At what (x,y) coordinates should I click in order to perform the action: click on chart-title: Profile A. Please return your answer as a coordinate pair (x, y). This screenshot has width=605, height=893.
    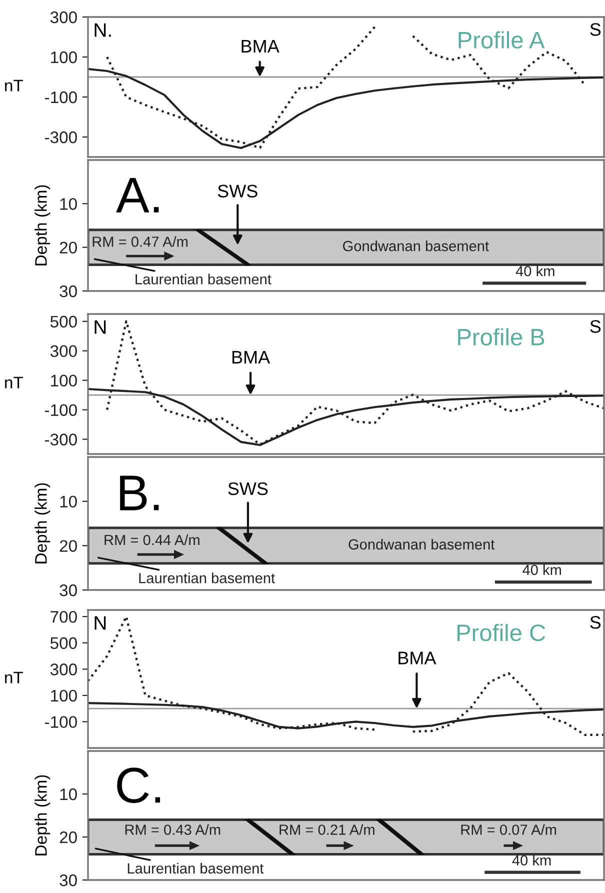
    Looking at the image, I should click on (501, 40).